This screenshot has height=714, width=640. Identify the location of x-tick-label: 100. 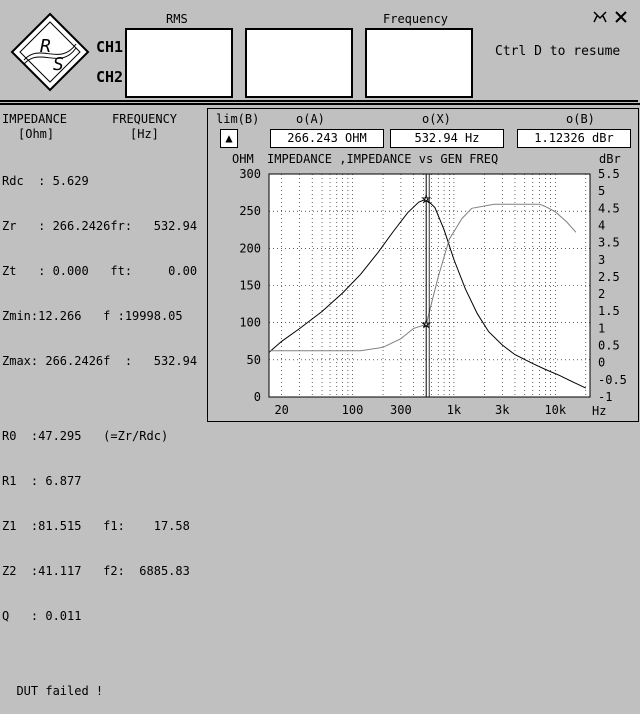
(353, 410).